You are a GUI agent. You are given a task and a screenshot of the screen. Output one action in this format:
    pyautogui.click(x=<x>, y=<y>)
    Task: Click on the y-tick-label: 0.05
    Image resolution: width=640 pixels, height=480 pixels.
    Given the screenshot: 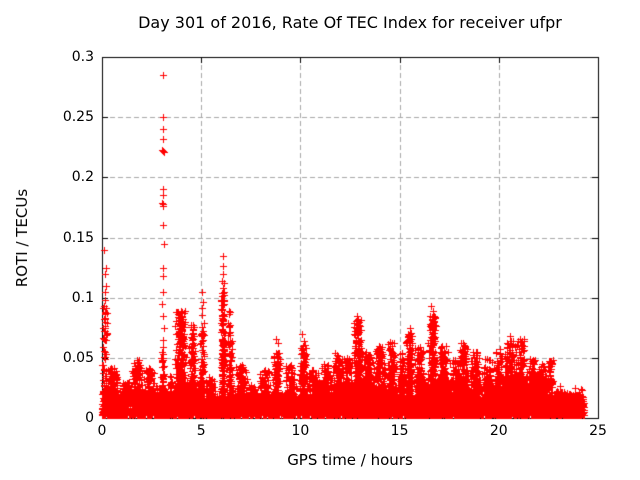 What is the action you would take?
    pyautogui.click(x=78, y=357)
    